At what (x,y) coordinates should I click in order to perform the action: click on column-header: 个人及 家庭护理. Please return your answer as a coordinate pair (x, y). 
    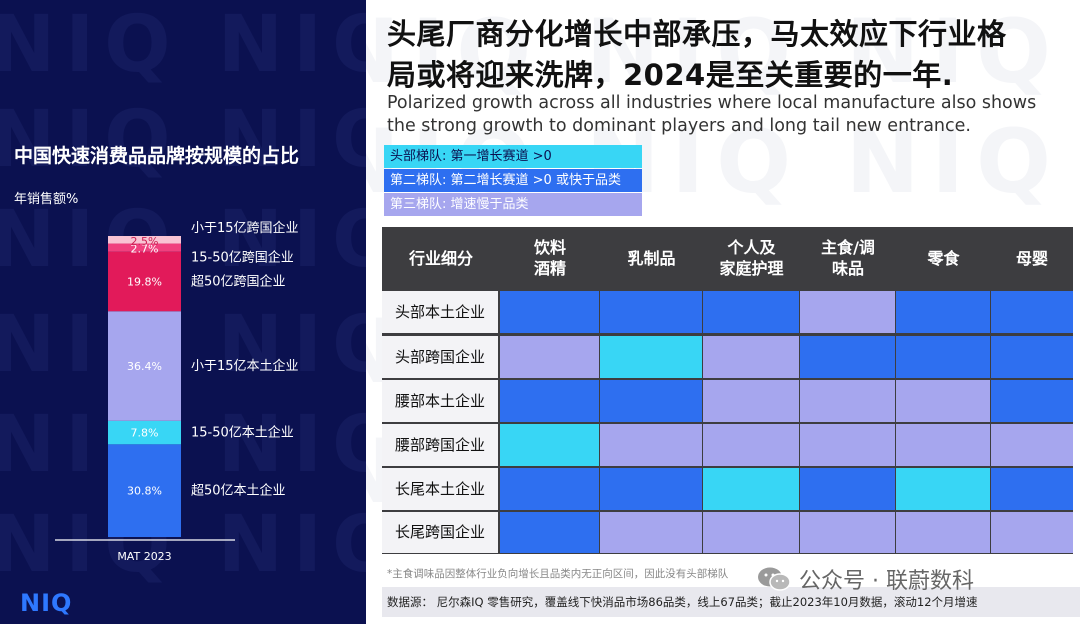
    Looking at the image, I should click on (751, 258).